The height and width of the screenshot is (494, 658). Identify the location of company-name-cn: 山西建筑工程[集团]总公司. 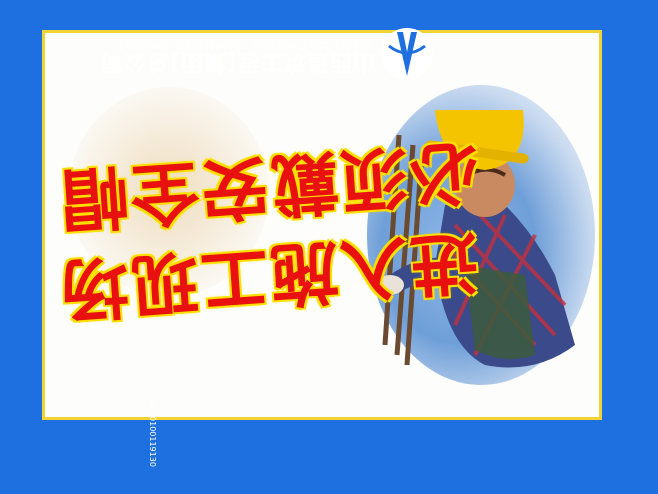
(237, 64).